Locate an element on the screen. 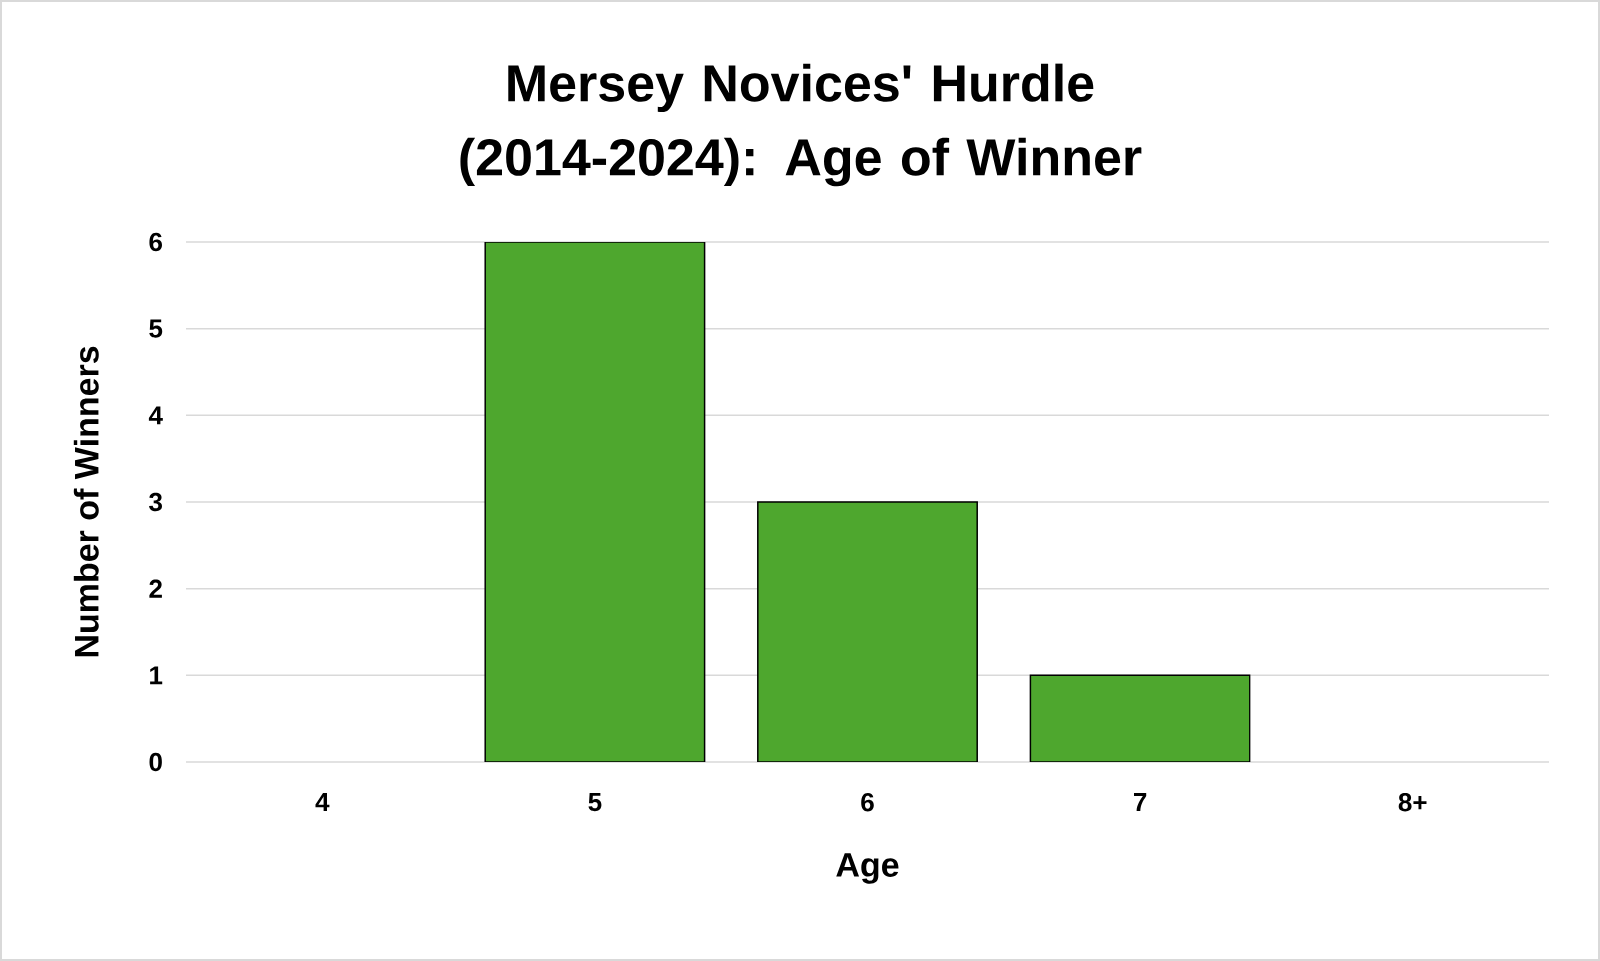 The width and height of the screenshot is (1600, 961). y-axis-title: Number of Winners is located at coordinates (86, 501).